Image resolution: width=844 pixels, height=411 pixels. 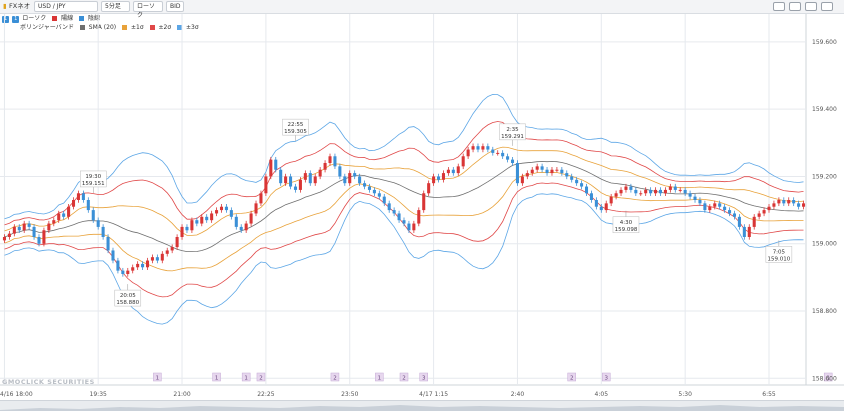 What do you see at coordinates (128, 296) in the screenshot?
I see `annotation-time: 20:05` at bounding box center [128, 296].